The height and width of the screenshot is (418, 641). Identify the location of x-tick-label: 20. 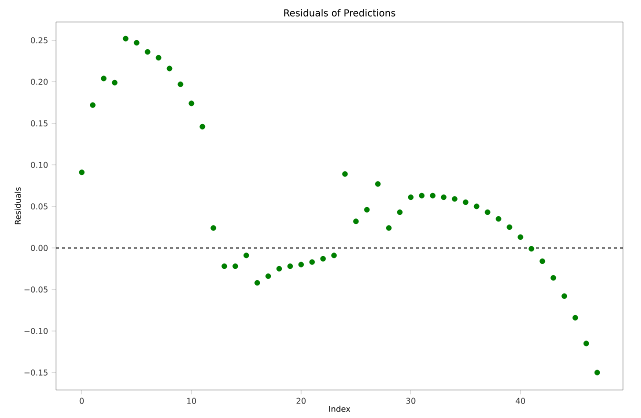
(301, 401).